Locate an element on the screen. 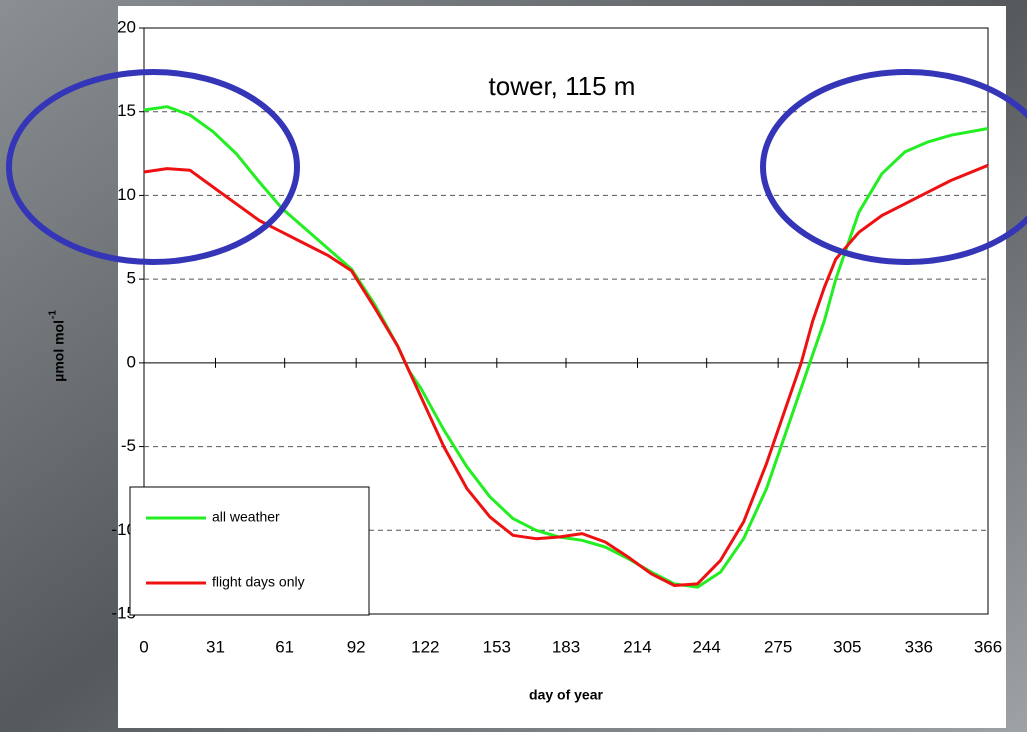 The width and height of the screenshot is (1027, 737). x-tick-label: 366 is located at coordinates (988, 646).